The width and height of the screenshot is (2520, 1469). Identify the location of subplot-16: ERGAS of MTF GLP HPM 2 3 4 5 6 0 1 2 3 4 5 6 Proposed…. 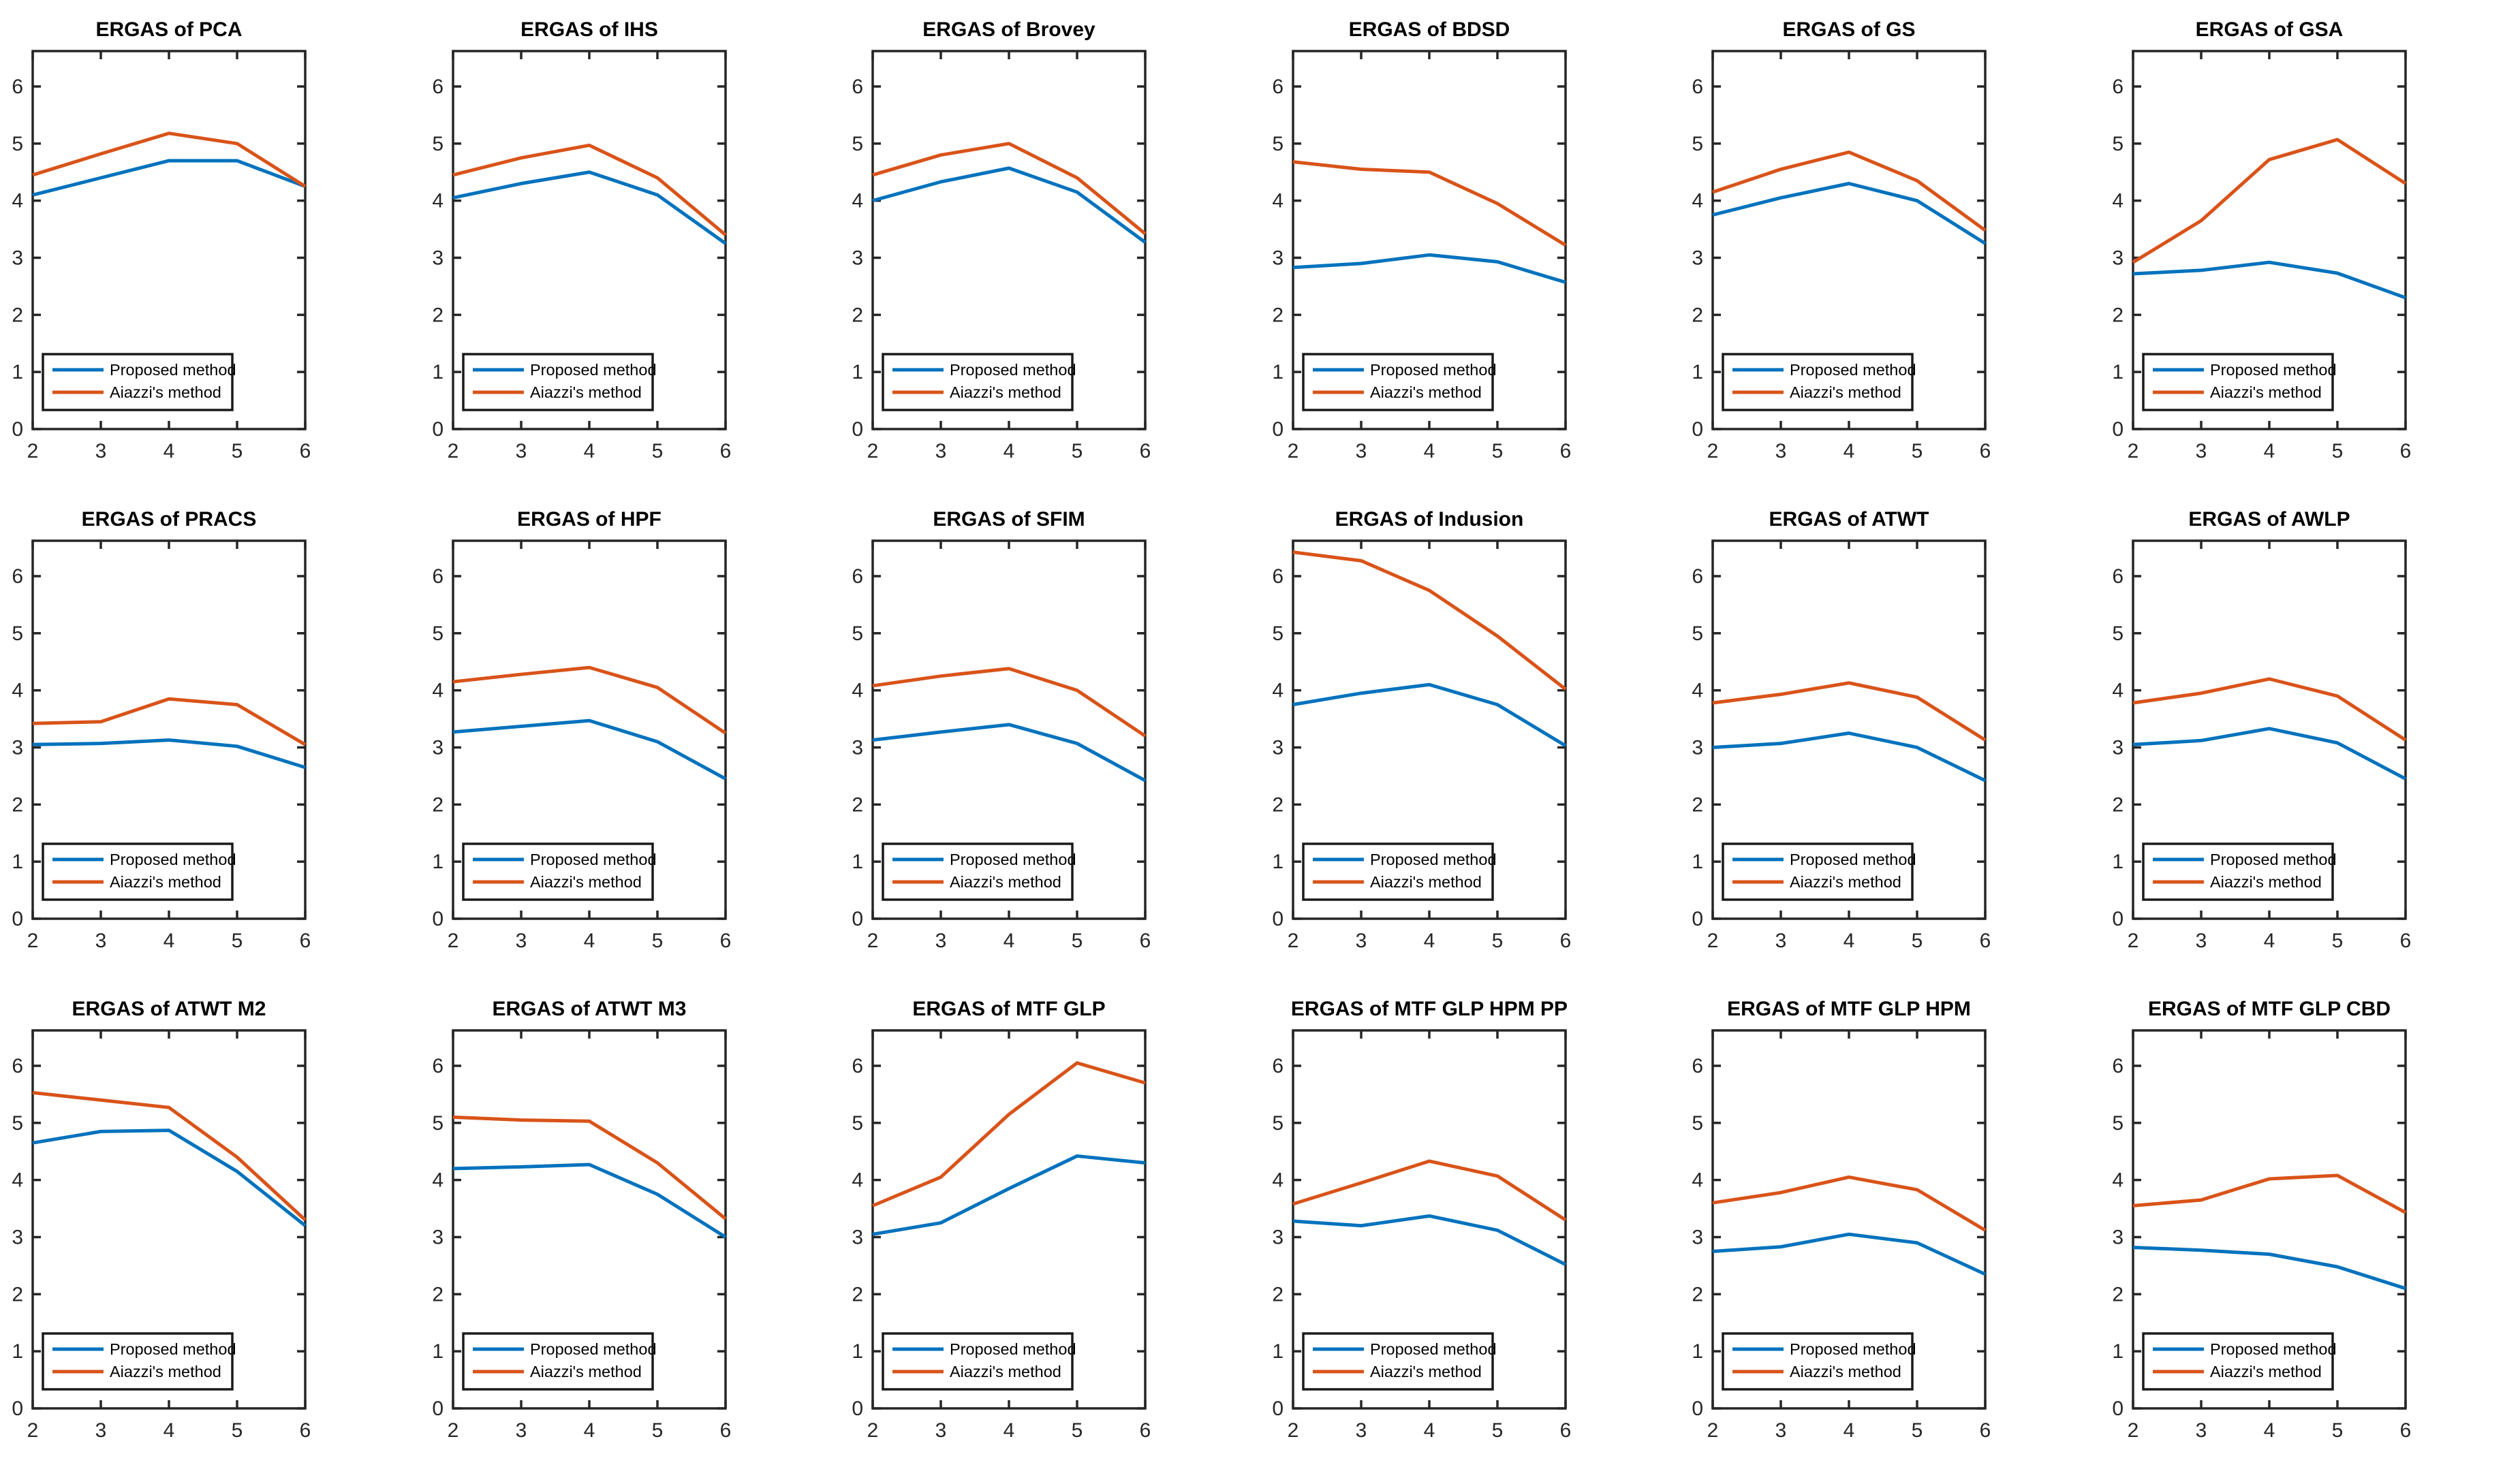
(1841, 1220).